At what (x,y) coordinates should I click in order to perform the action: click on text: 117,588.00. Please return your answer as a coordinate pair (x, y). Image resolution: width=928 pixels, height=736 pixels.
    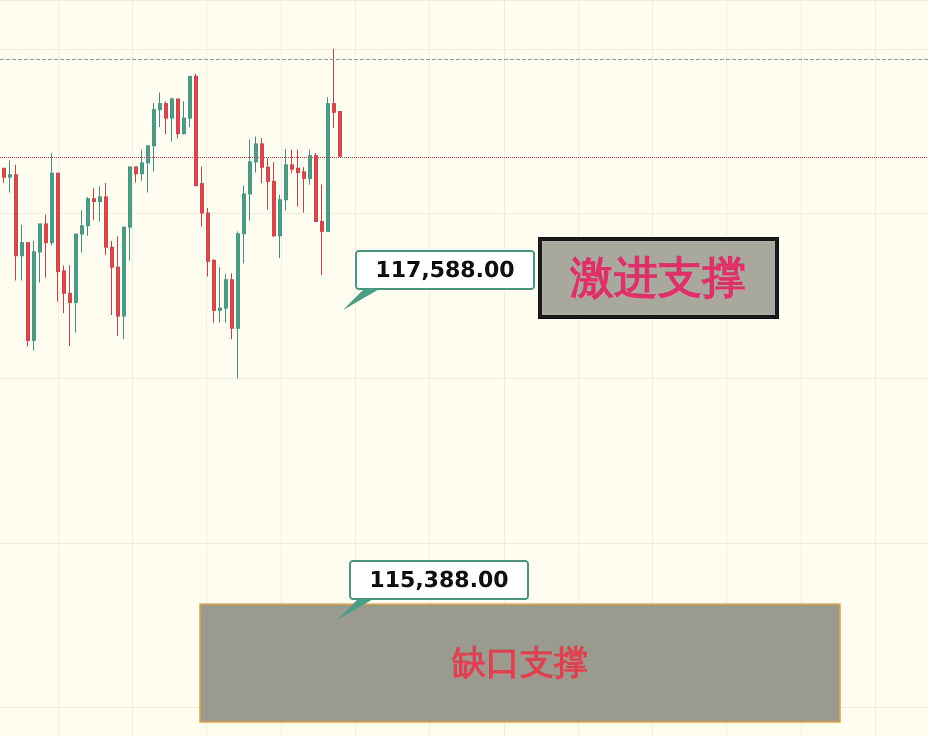
    Looking at the image, I should click on (445, 270).